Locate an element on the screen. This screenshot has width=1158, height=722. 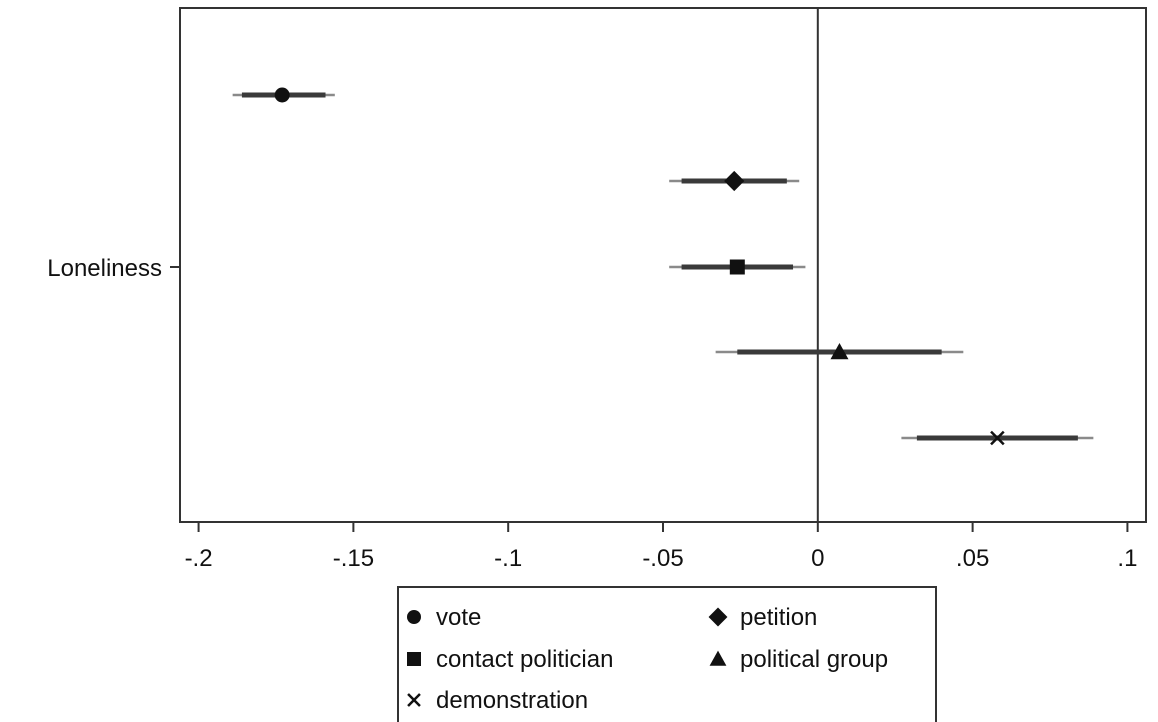
series-demonstration is located at coordinates (997, 438).